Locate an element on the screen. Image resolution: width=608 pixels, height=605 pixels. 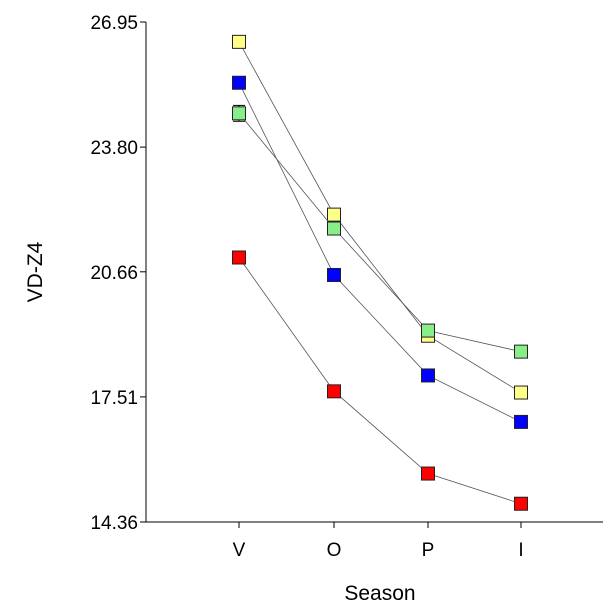
x-tick-label: P is located at coordinates (428, 550).